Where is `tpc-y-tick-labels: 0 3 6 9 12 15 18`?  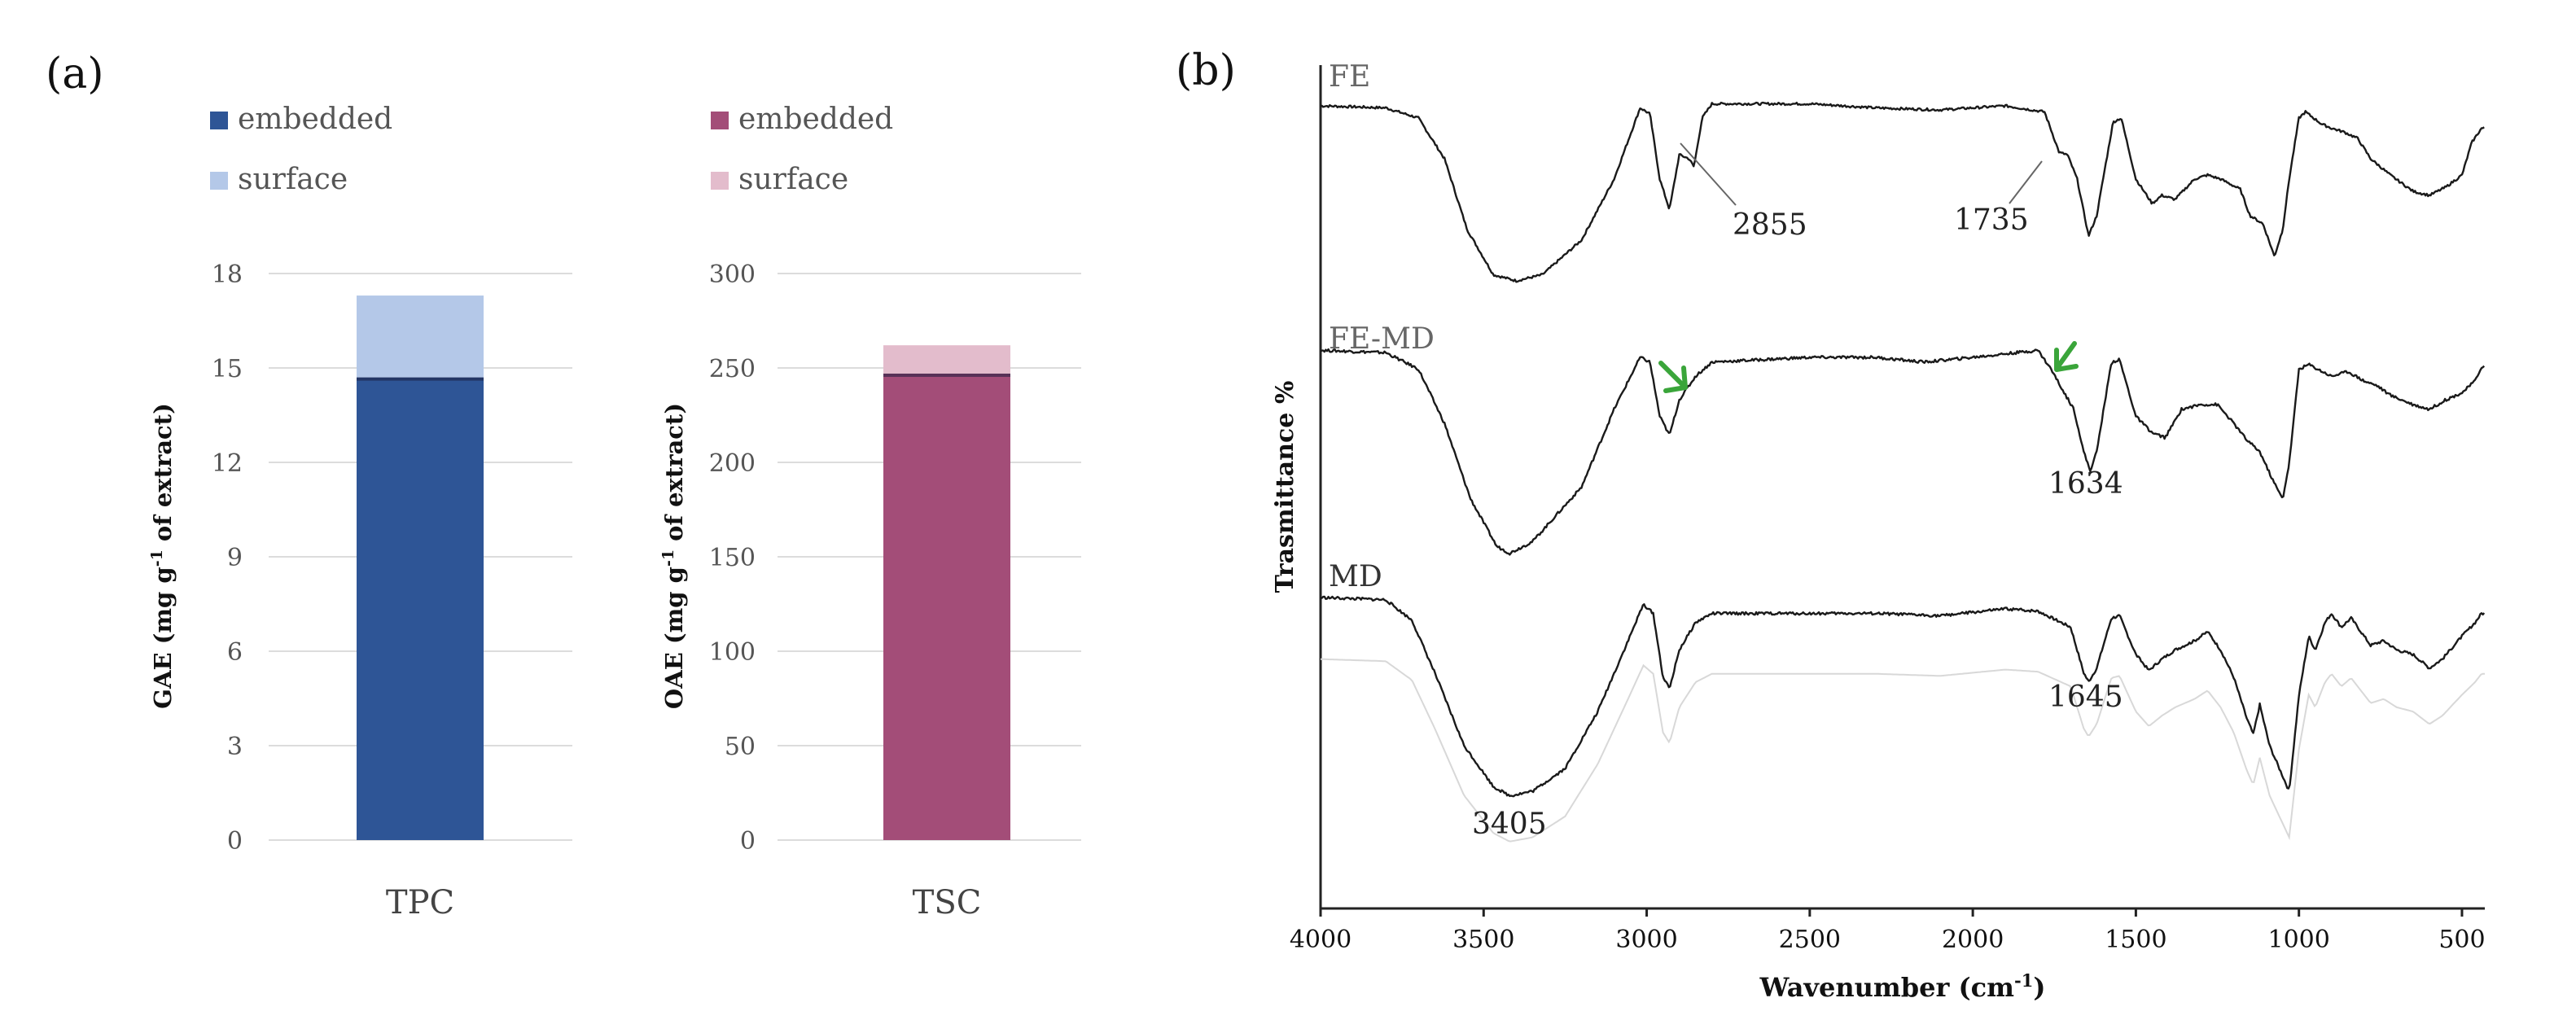 tpc-y-tick-labels: 0 3 6 9 12 15 18 is located at coordinates (227, 558).